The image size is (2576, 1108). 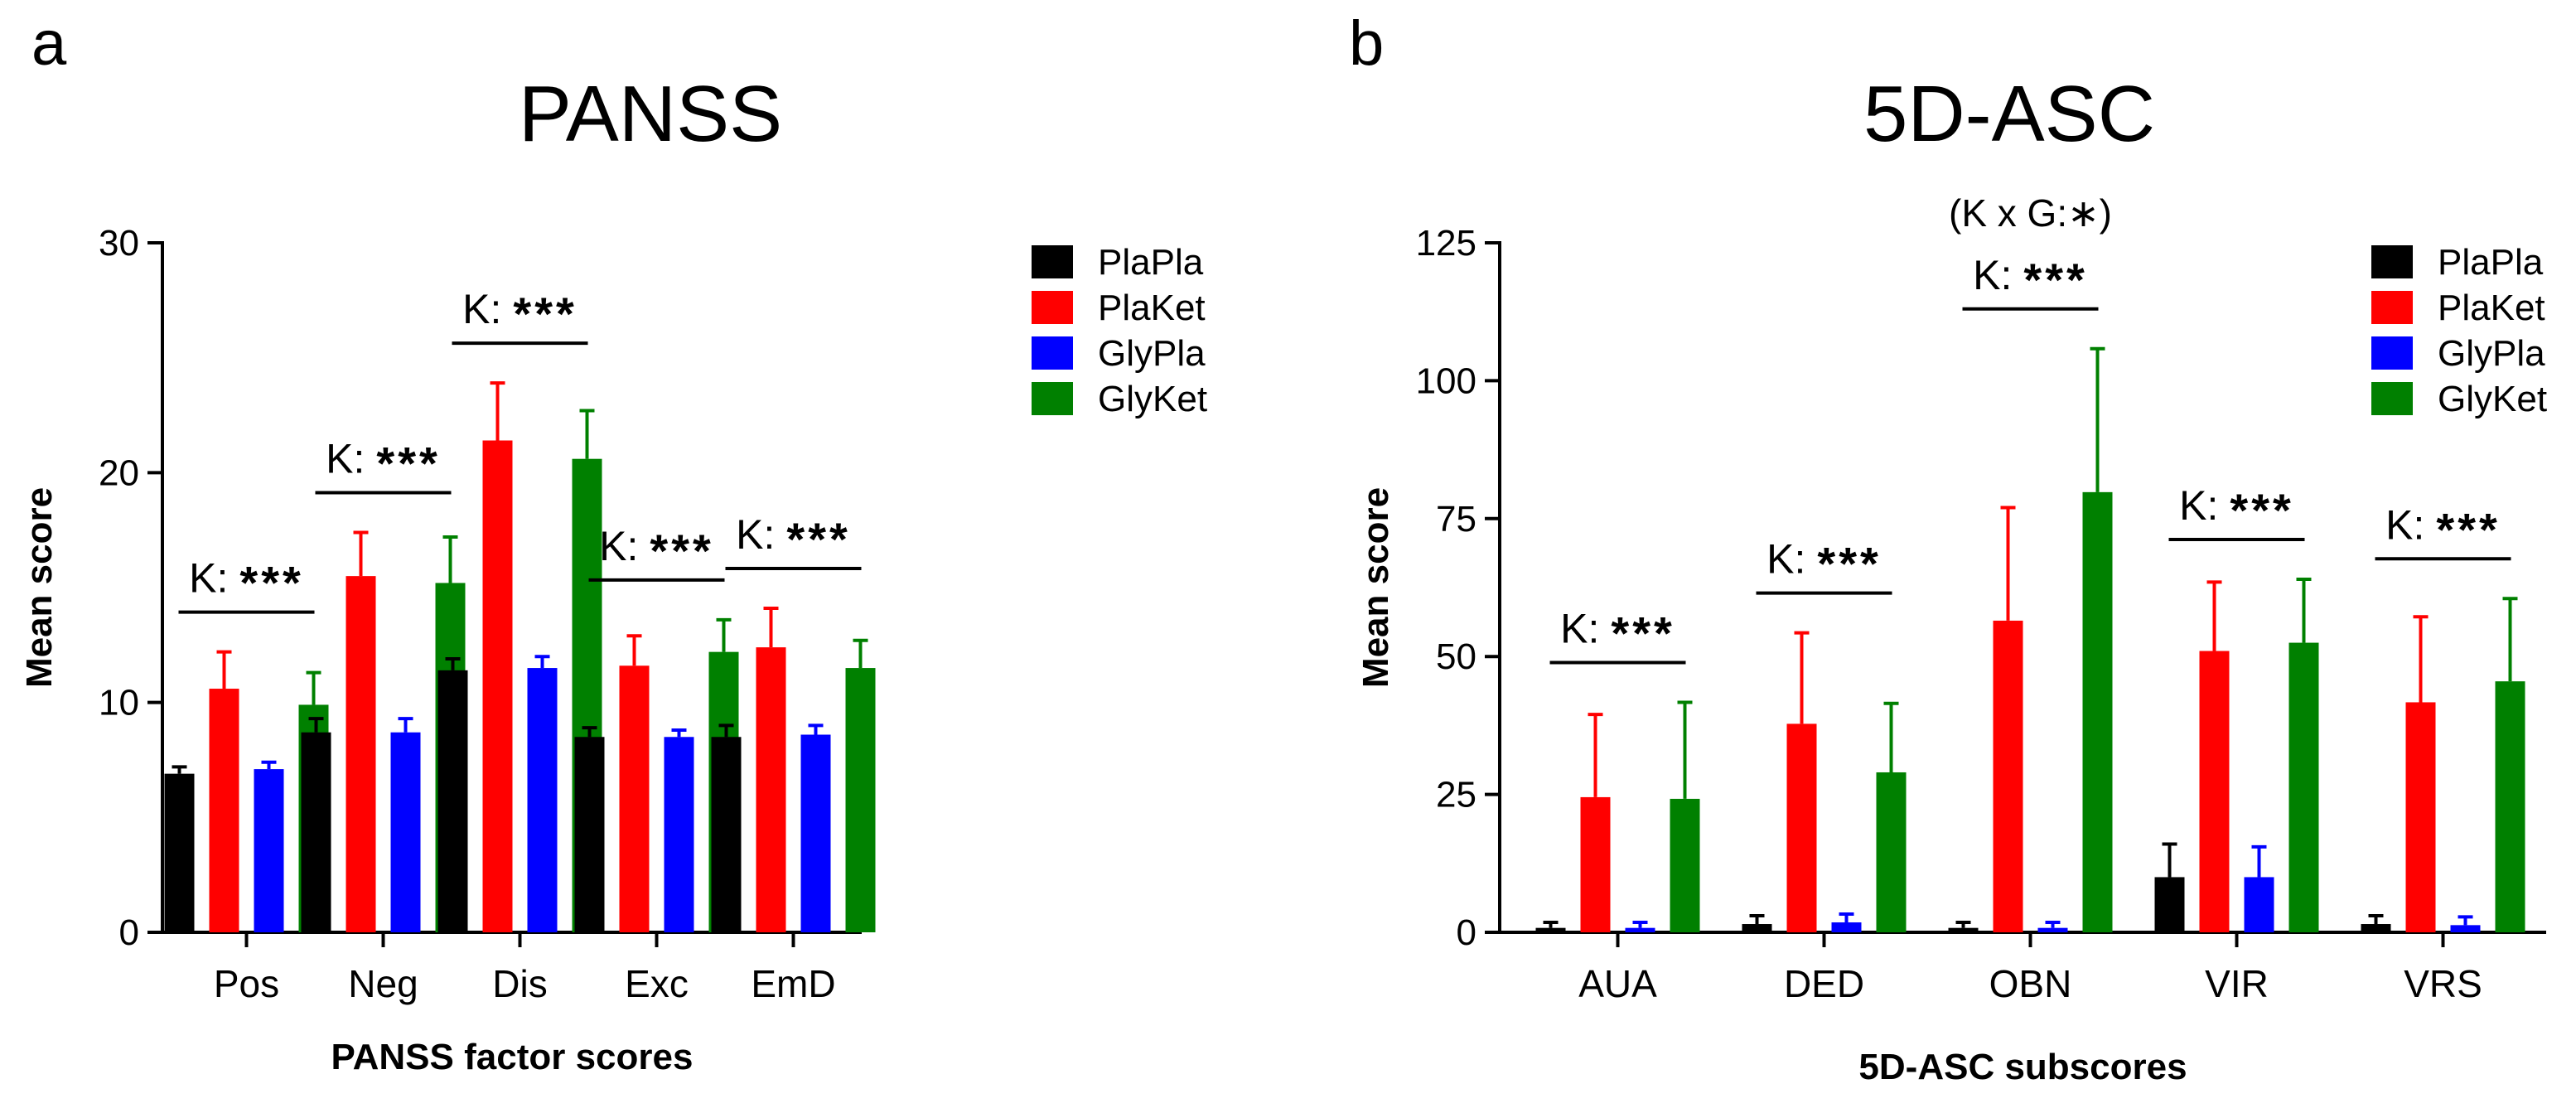 I want to click on y-tick-label: 50, so click(x=1456, y=657).